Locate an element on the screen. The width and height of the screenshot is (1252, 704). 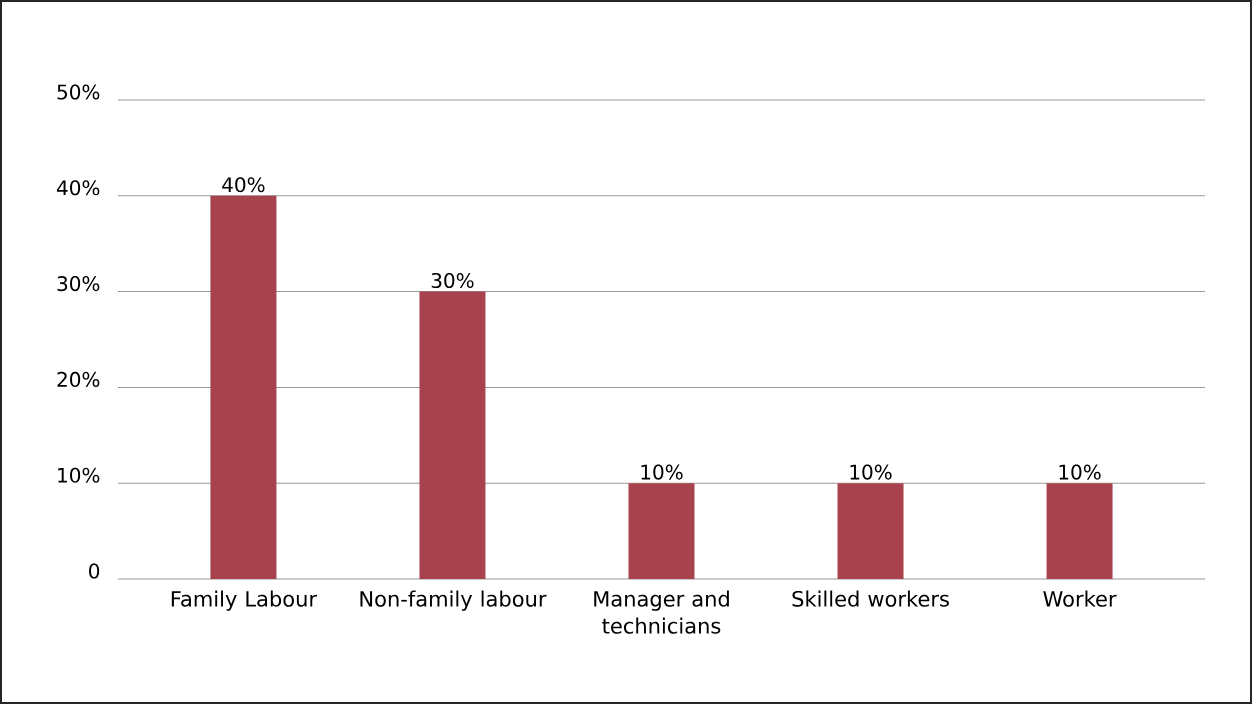
data-label: 40% is located at coordinates (243, 185).